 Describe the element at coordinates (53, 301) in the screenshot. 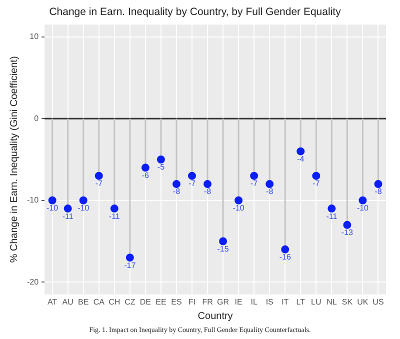

I see `x-tick-label: AT` at that location.